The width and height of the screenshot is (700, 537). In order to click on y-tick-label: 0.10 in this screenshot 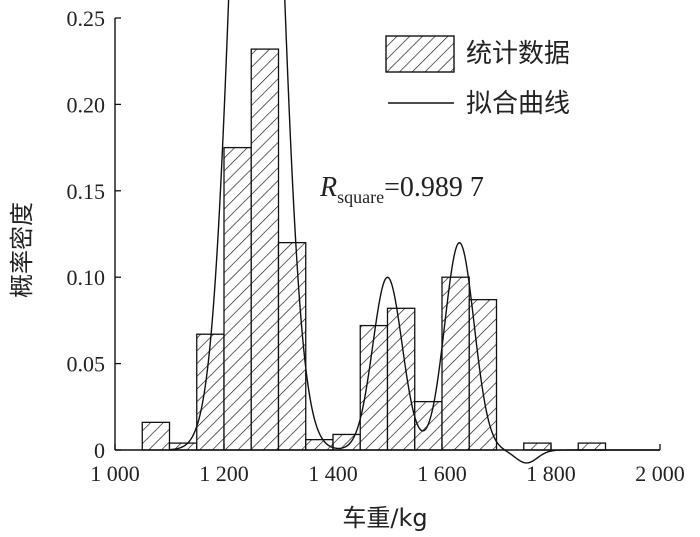, I will do `click(86, 277)`.